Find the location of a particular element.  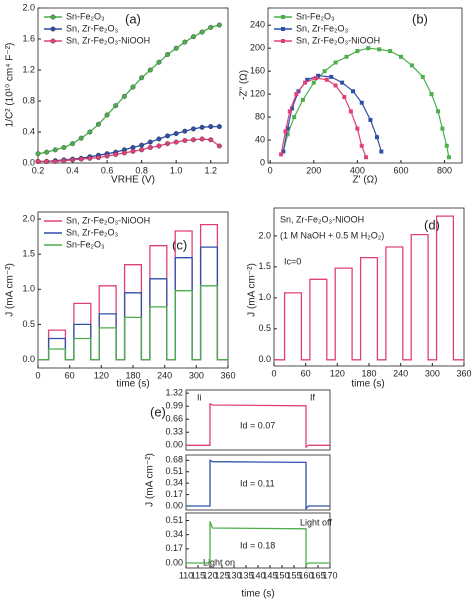

x-tick-label: 0.6 is located at coordinates (107, 170).